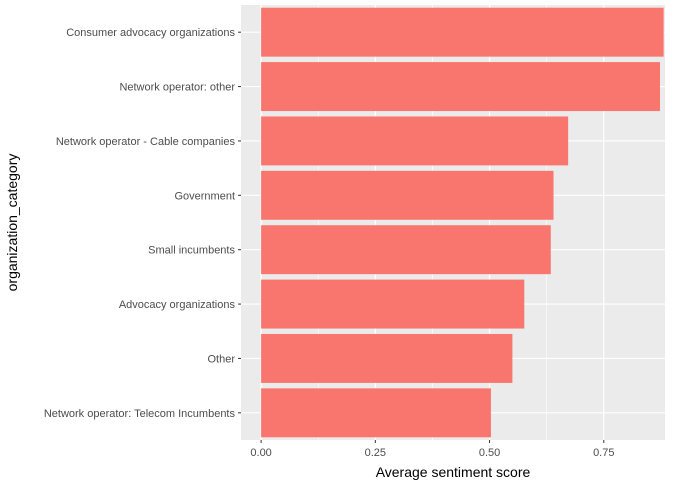  Describe the element at coordinates (603, 453) in the screenshot. I see `x-tick-label: 0.75` at that location.